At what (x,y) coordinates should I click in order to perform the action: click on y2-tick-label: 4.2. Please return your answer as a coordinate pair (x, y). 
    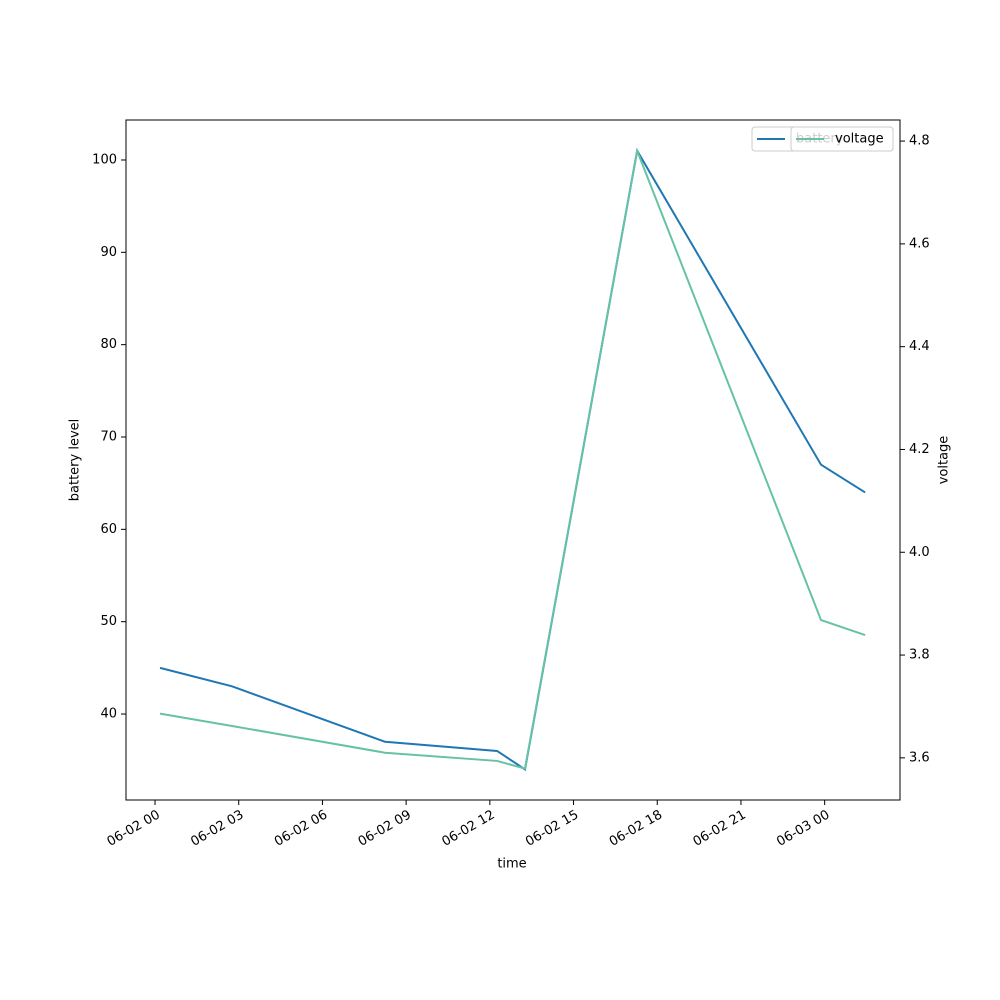
    Looking at the image, I should click on (919, 449).